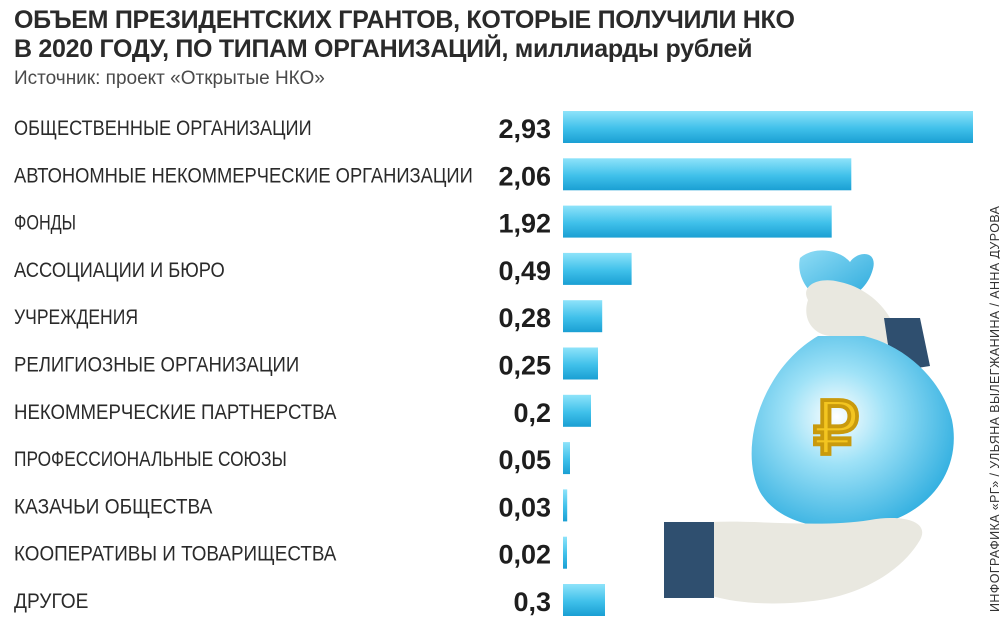 The height and width of the screenshot is (628, 1000). Describe the element at coordinates (524, 224) in the screenshot. I see `value-label: 1,92` at that location.